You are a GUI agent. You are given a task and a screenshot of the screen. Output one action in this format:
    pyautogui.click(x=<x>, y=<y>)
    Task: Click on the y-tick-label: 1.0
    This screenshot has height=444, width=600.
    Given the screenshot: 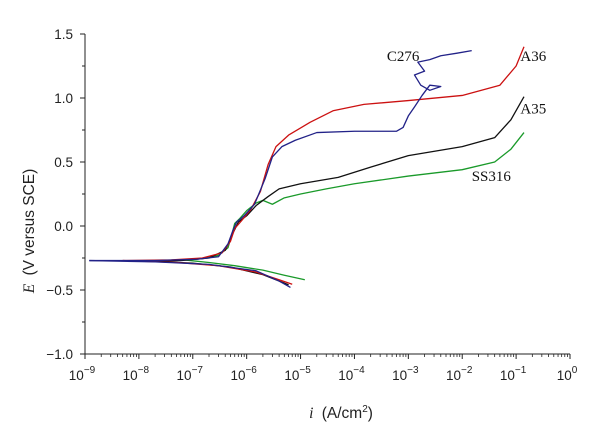 What is the action you would take?
    pyautogui.click(x=63, y=98)
    